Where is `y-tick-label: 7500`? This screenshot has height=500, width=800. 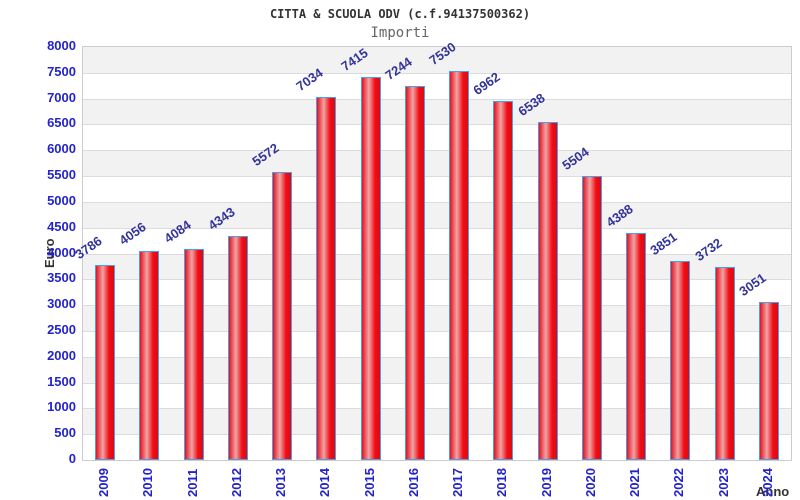
y-tick-label: 7500 is located at coordinates (61, 71).